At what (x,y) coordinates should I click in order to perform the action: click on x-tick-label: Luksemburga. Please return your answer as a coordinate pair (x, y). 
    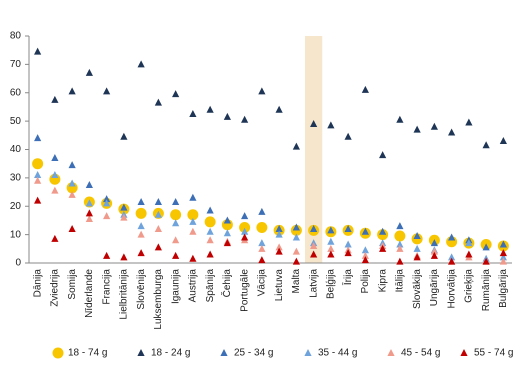
    Looking at the image, I should click on (158, 299).